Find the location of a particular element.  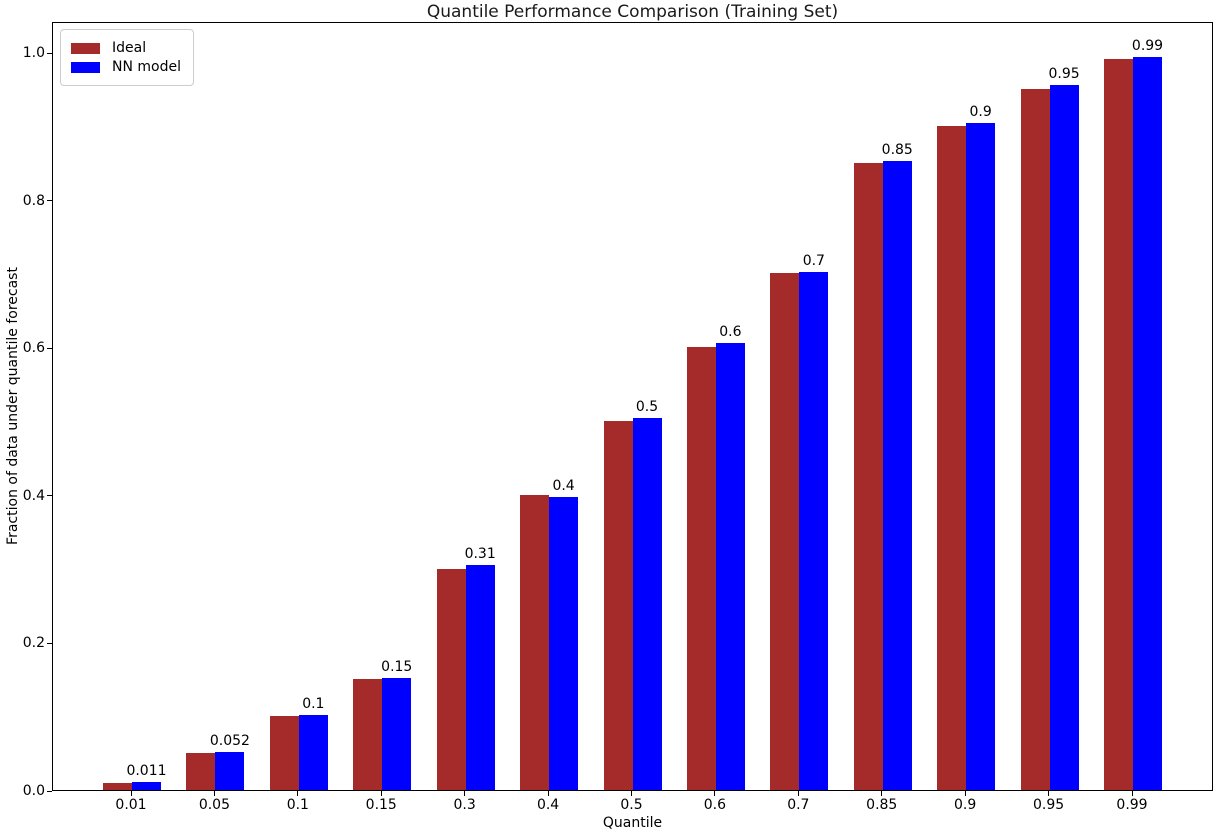

legend: Ideal NN model is located at coordinates (127, 57).